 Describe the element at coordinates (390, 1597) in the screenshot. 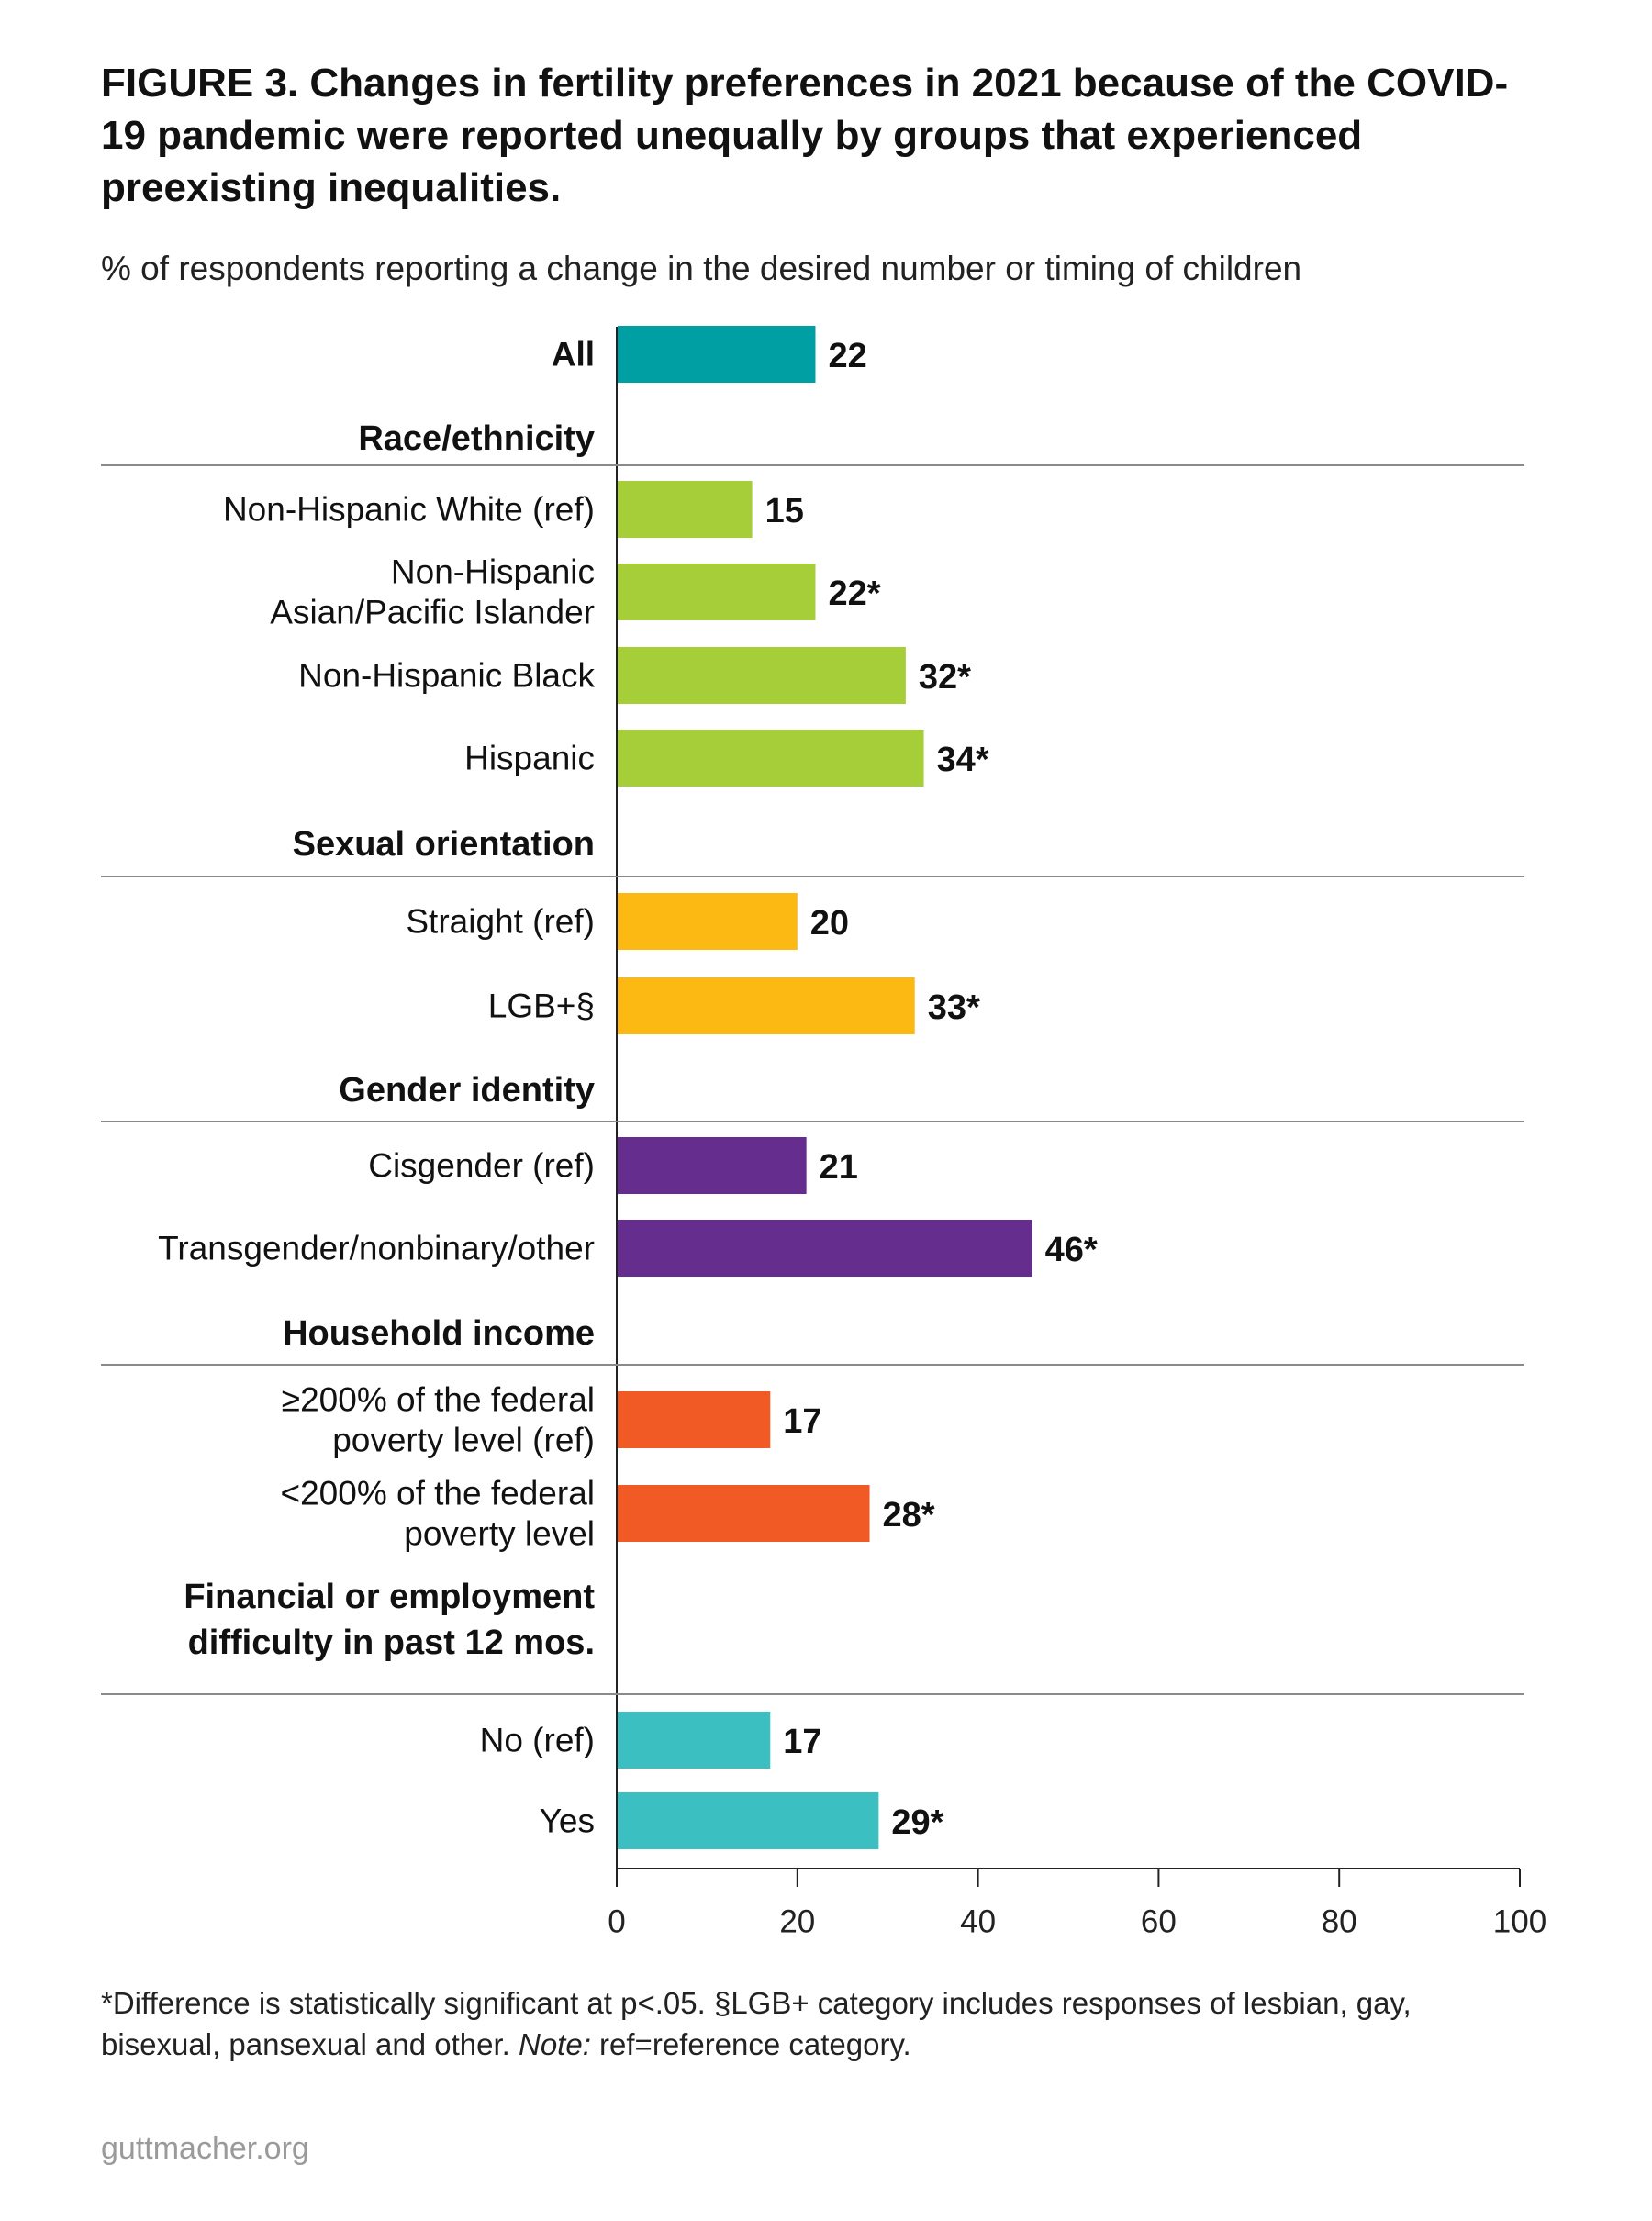

I see `group-heading: Financial or employment` at that location.